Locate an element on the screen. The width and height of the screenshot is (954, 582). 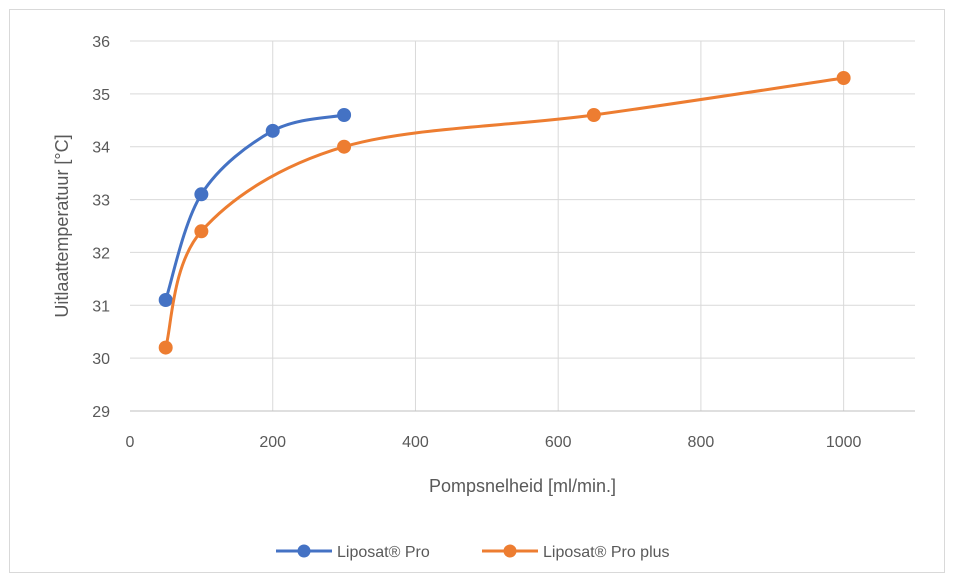
x-axis-title: Pompsnelheid [ml/min.] is located at coordinates (522, 486).